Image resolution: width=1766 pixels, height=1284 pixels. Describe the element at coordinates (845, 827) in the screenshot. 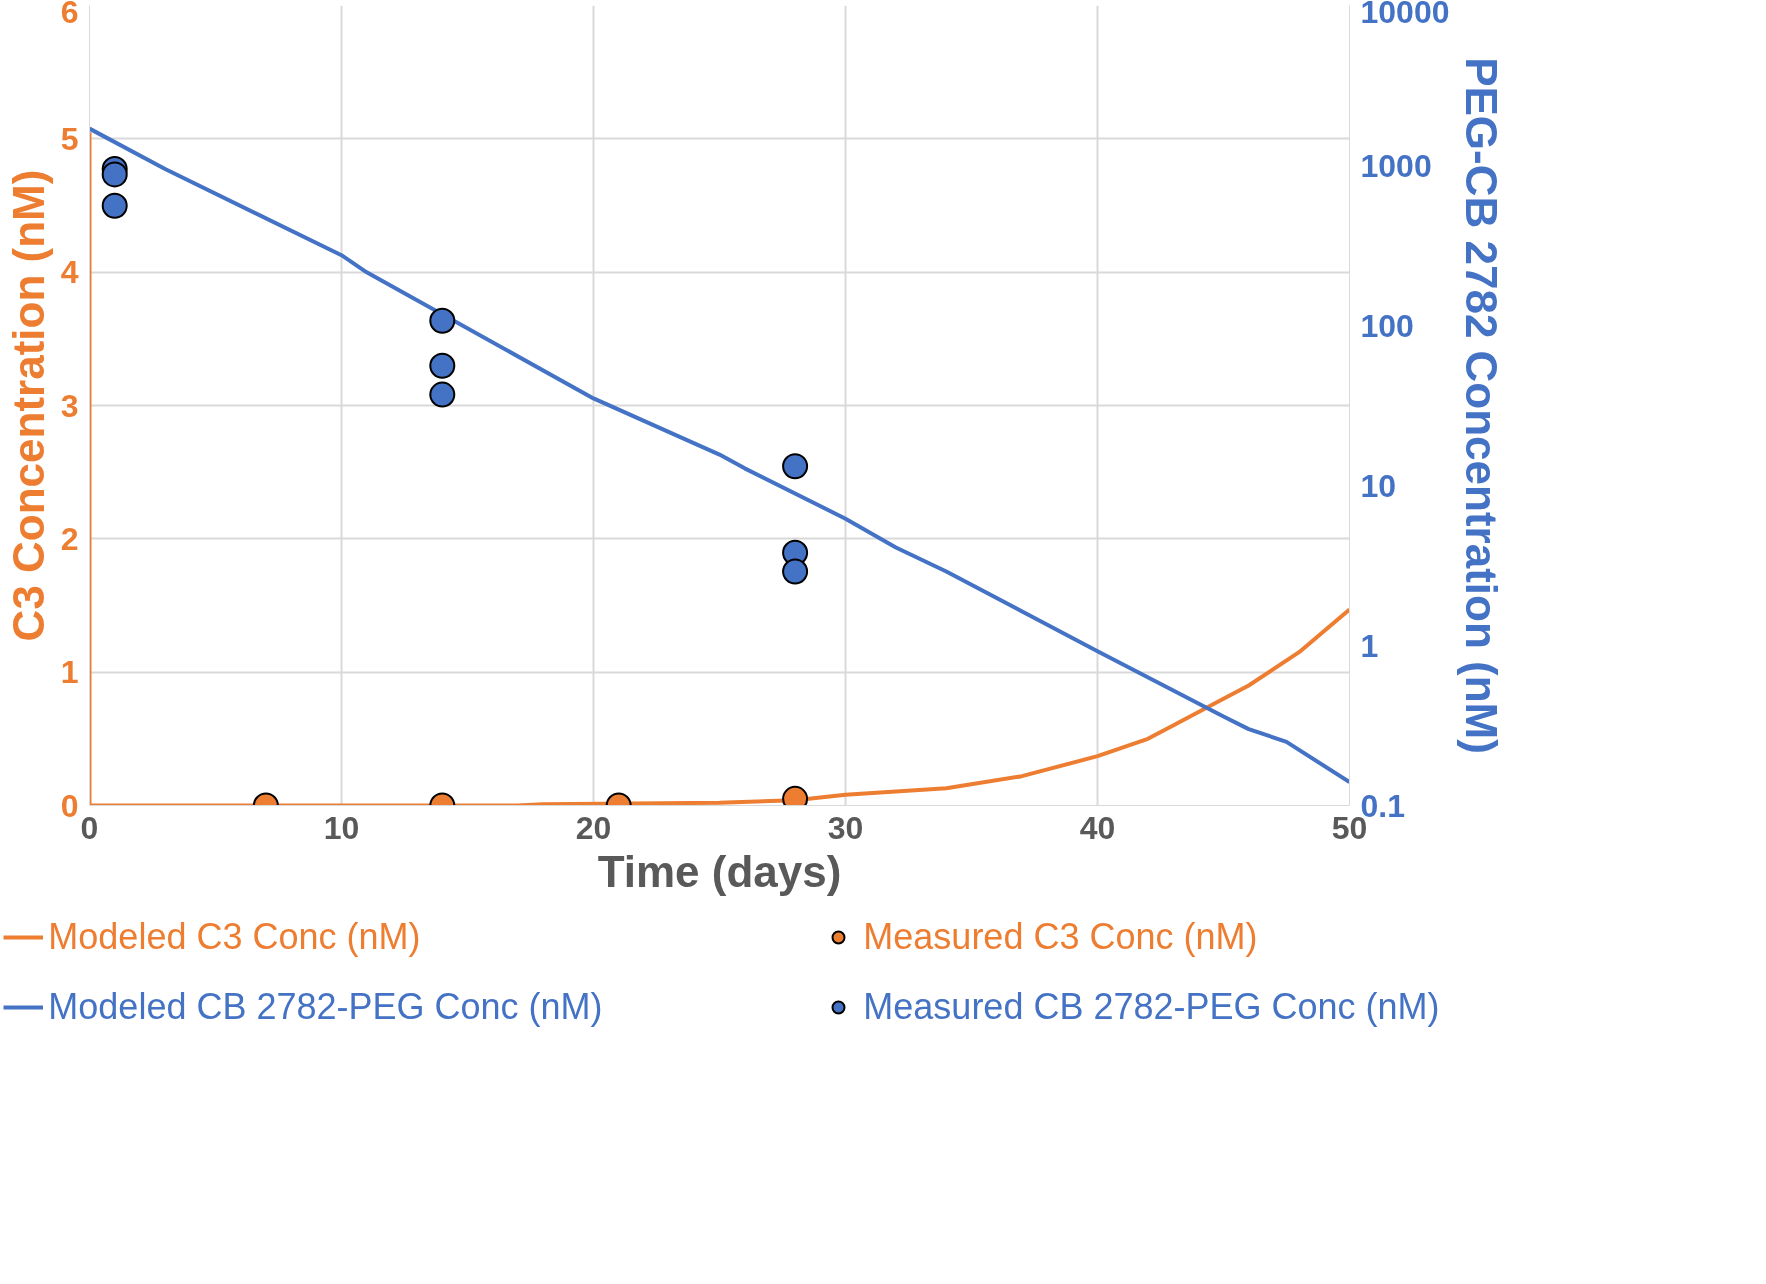

I see `x-tick-label: 30` at that location.